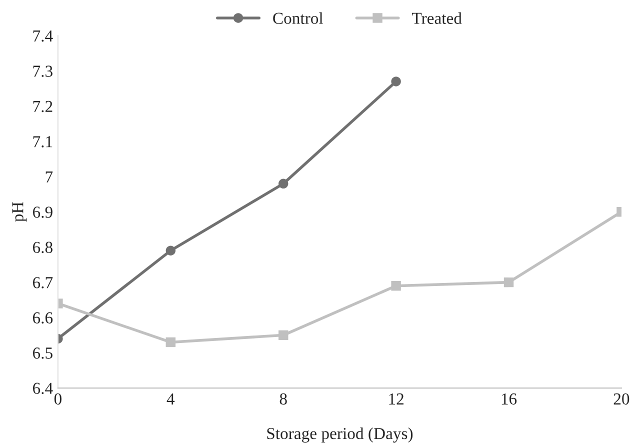 The height and width of the screenshot is (446, 644). Describe the element at coordinates (437, 18) in the screenshot. I see `legend-label: Treated` at that location.